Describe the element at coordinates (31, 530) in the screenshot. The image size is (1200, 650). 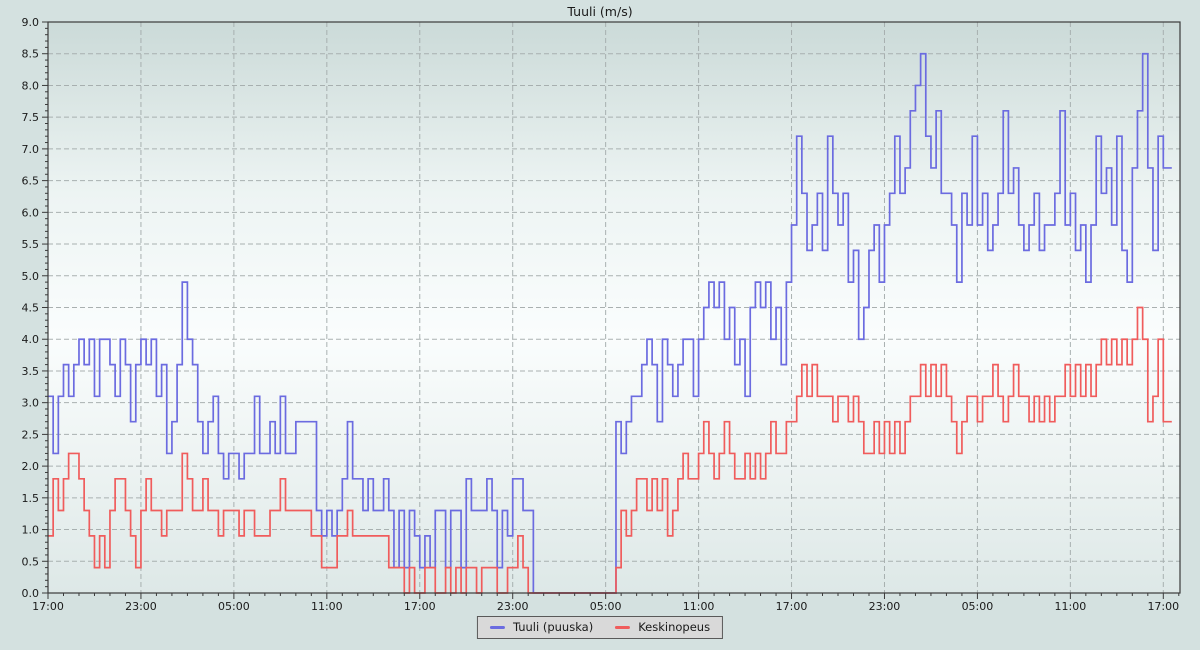
I see `y-tick-label: 1.0` at that location.